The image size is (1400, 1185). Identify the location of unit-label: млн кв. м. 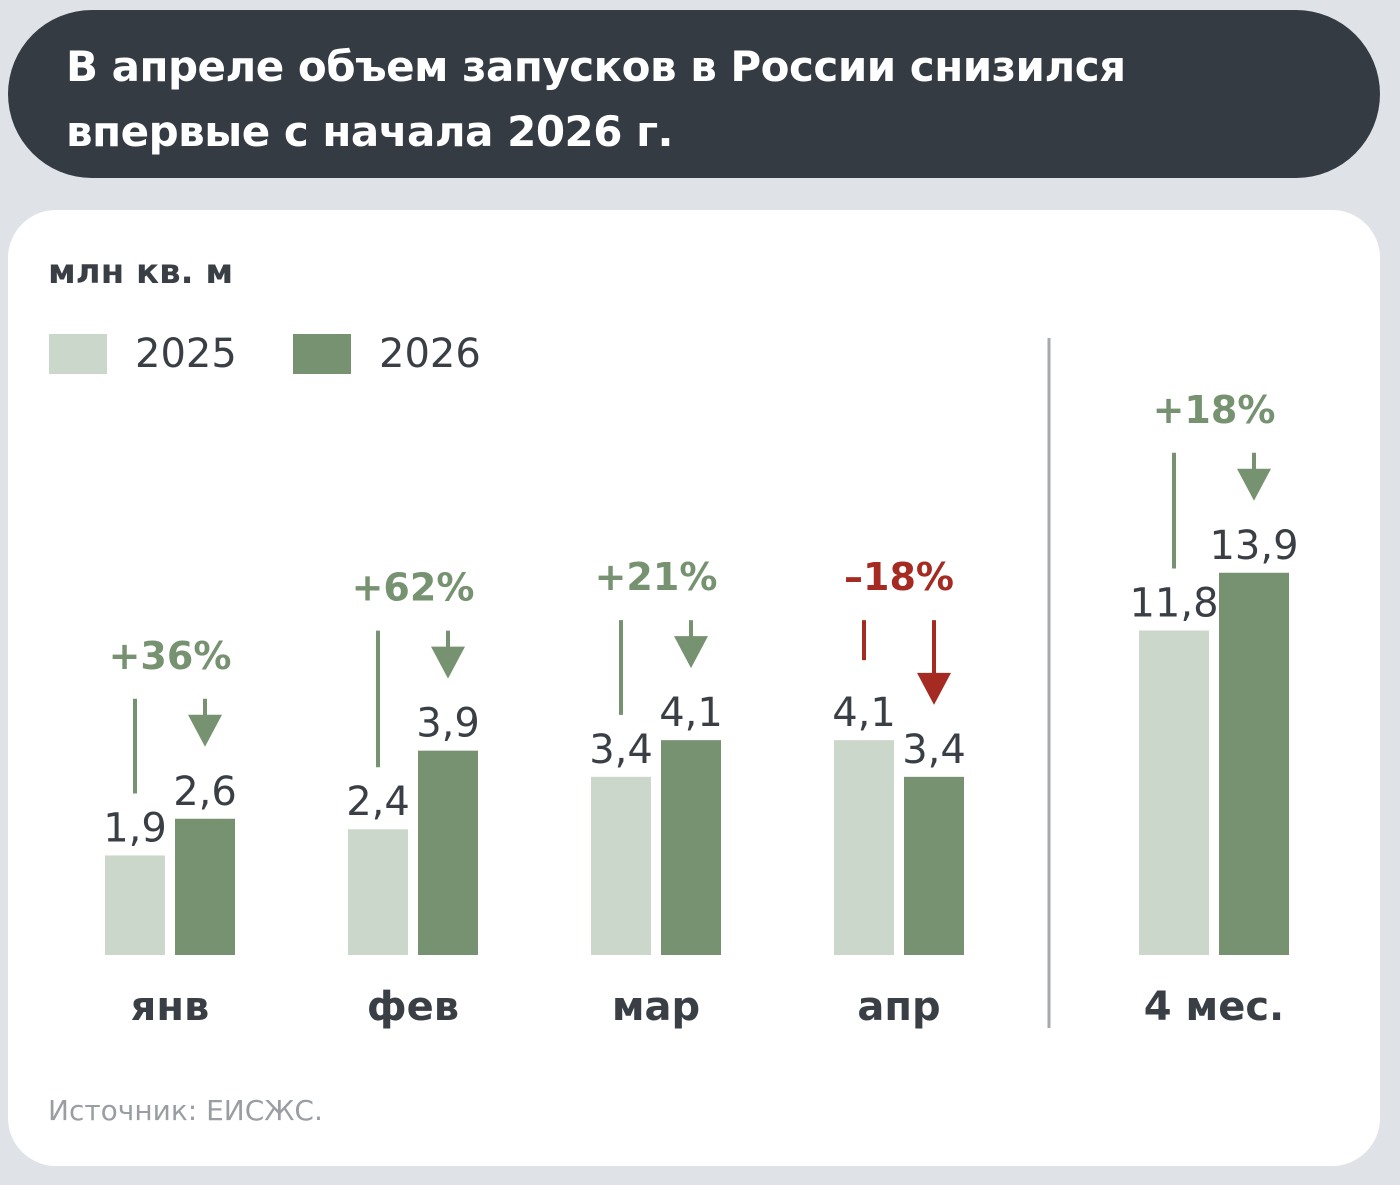
(141, 272).